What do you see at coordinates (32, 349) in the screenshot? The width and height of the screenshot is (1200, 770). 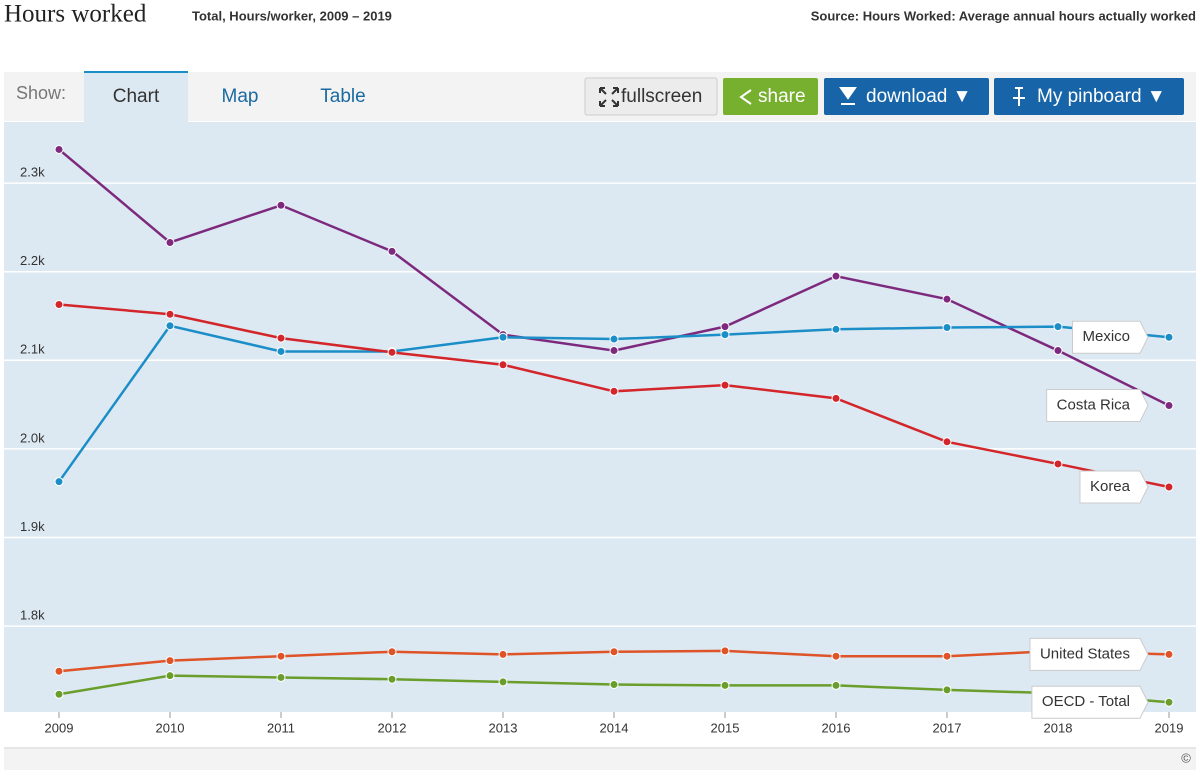 I see `y-tick-label: 2.1k` at bounding box center [32, 349].